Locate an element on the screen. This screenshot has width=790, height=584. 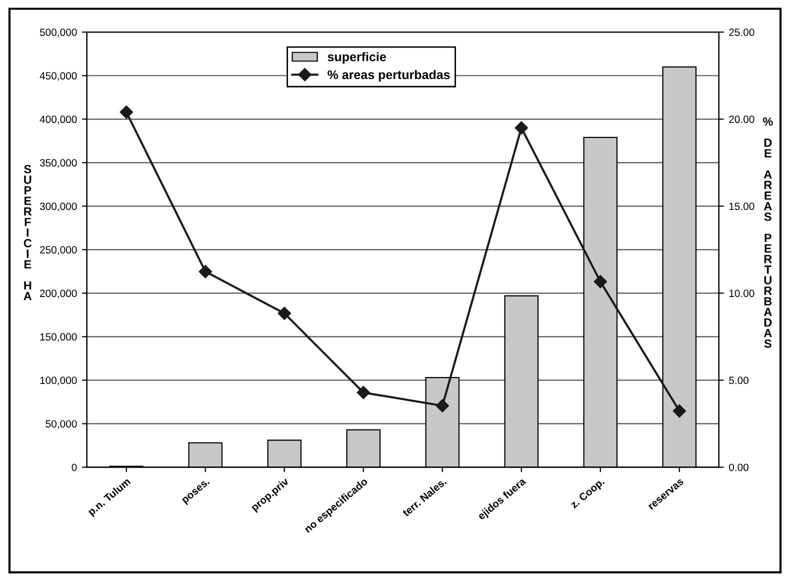
y-tick-label: 50,000 is located at coordinates (61, 424).